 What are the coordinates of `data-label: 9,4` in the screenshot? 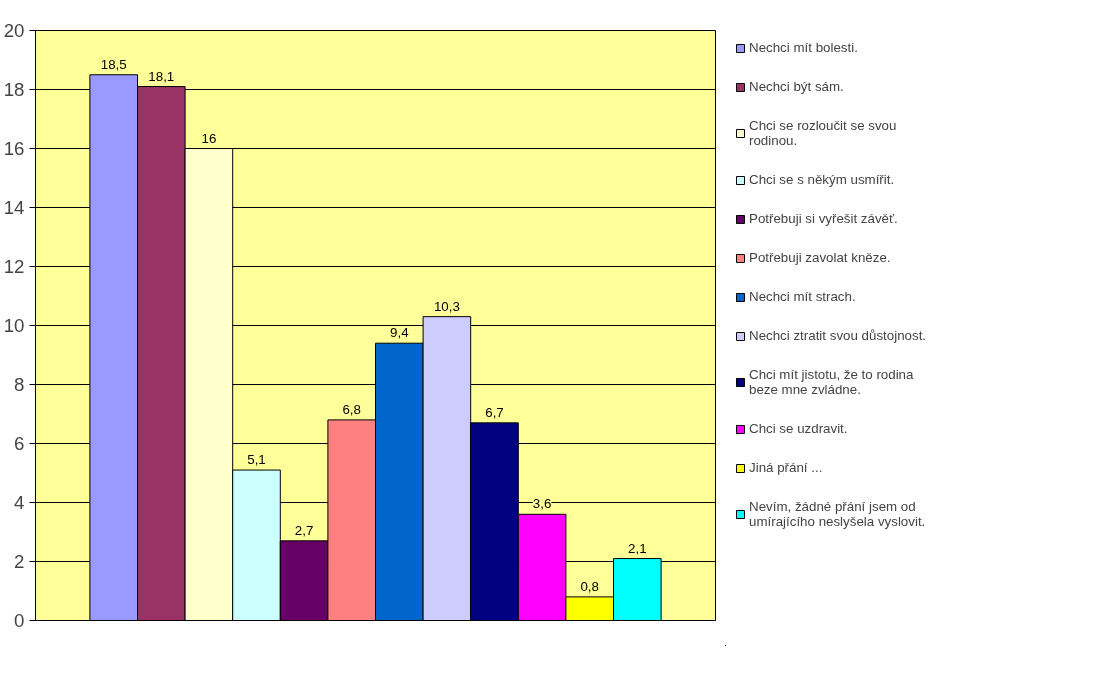 It's located at (400, 333).